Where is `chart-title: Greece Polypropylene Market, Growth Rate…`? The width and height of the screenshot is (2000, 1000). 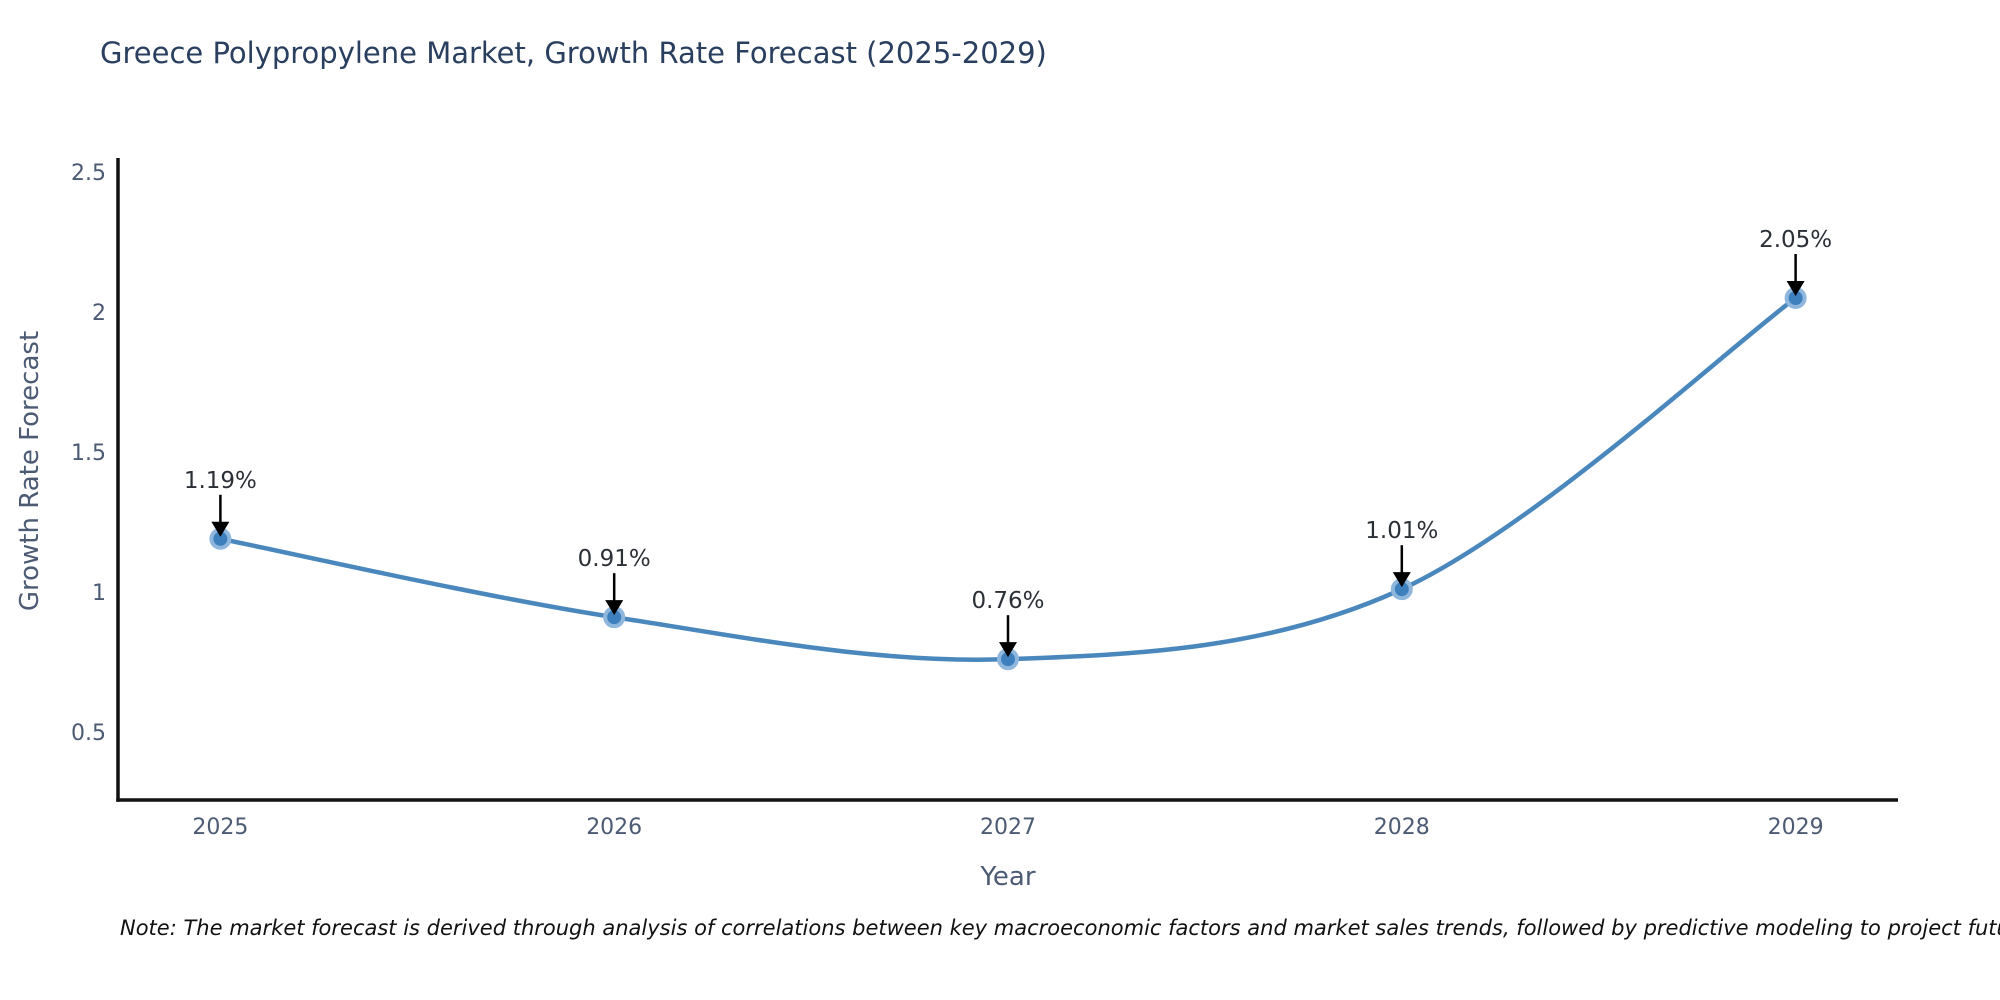
chart-title: Greece Polypropylene Market, Growth Rate… is located at coordinates (573, 53).